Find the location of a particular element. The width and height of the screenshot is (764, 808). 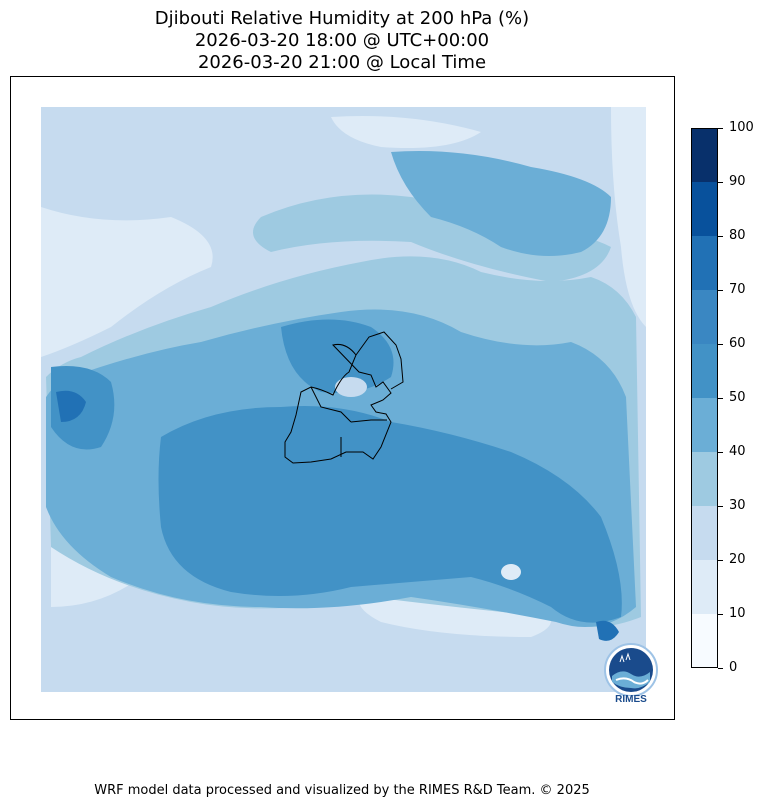

title-line-utc-time: 2026-03-20 18:00 @ UTC+00:00 is located at coordinates (342, 40).